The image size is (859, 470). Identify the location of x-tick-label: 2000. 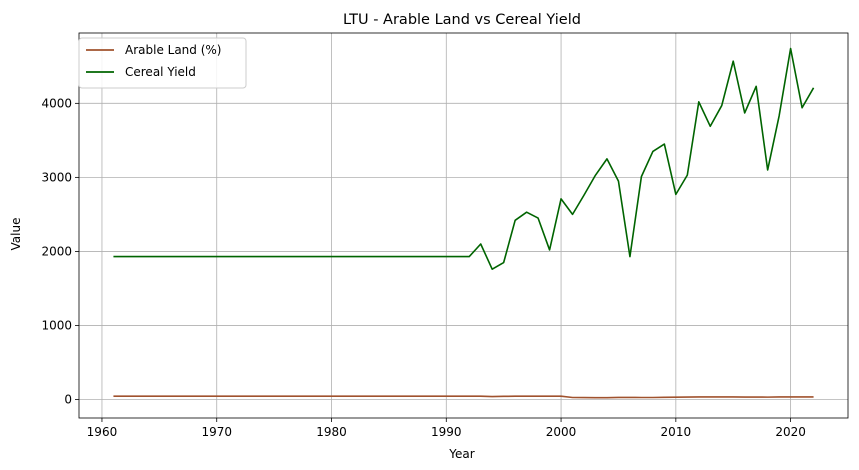
(561, 432).